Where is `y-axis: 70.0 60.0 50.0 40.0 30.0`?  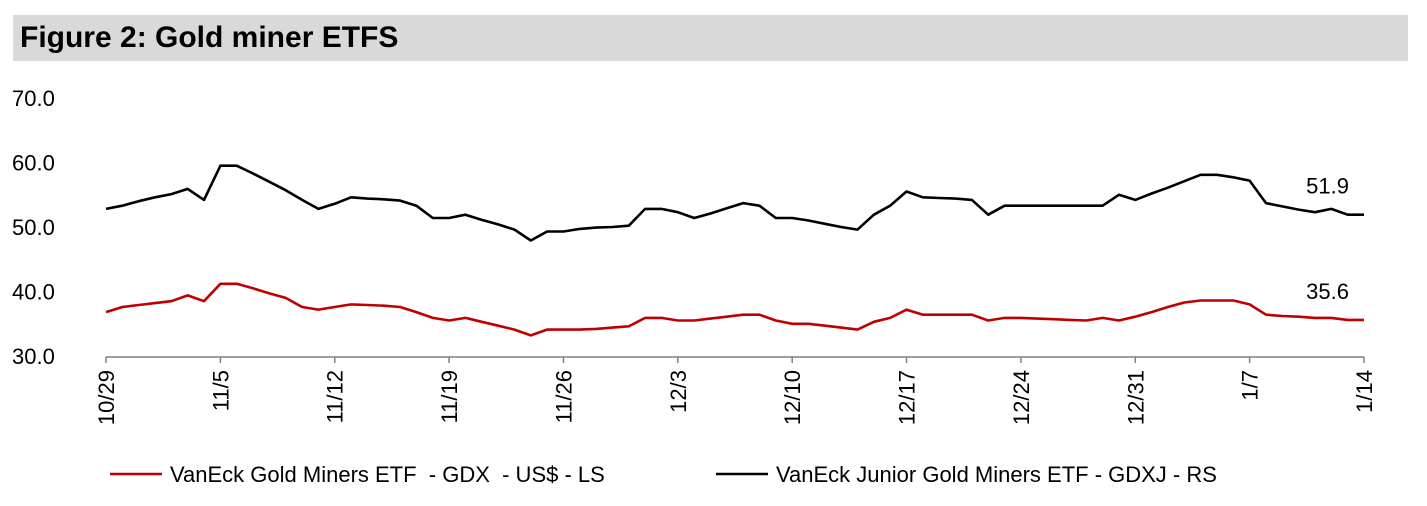 y-axis: 70.0 60.0 50.0 40.0 30.0 is located at coordinates (33, 227).